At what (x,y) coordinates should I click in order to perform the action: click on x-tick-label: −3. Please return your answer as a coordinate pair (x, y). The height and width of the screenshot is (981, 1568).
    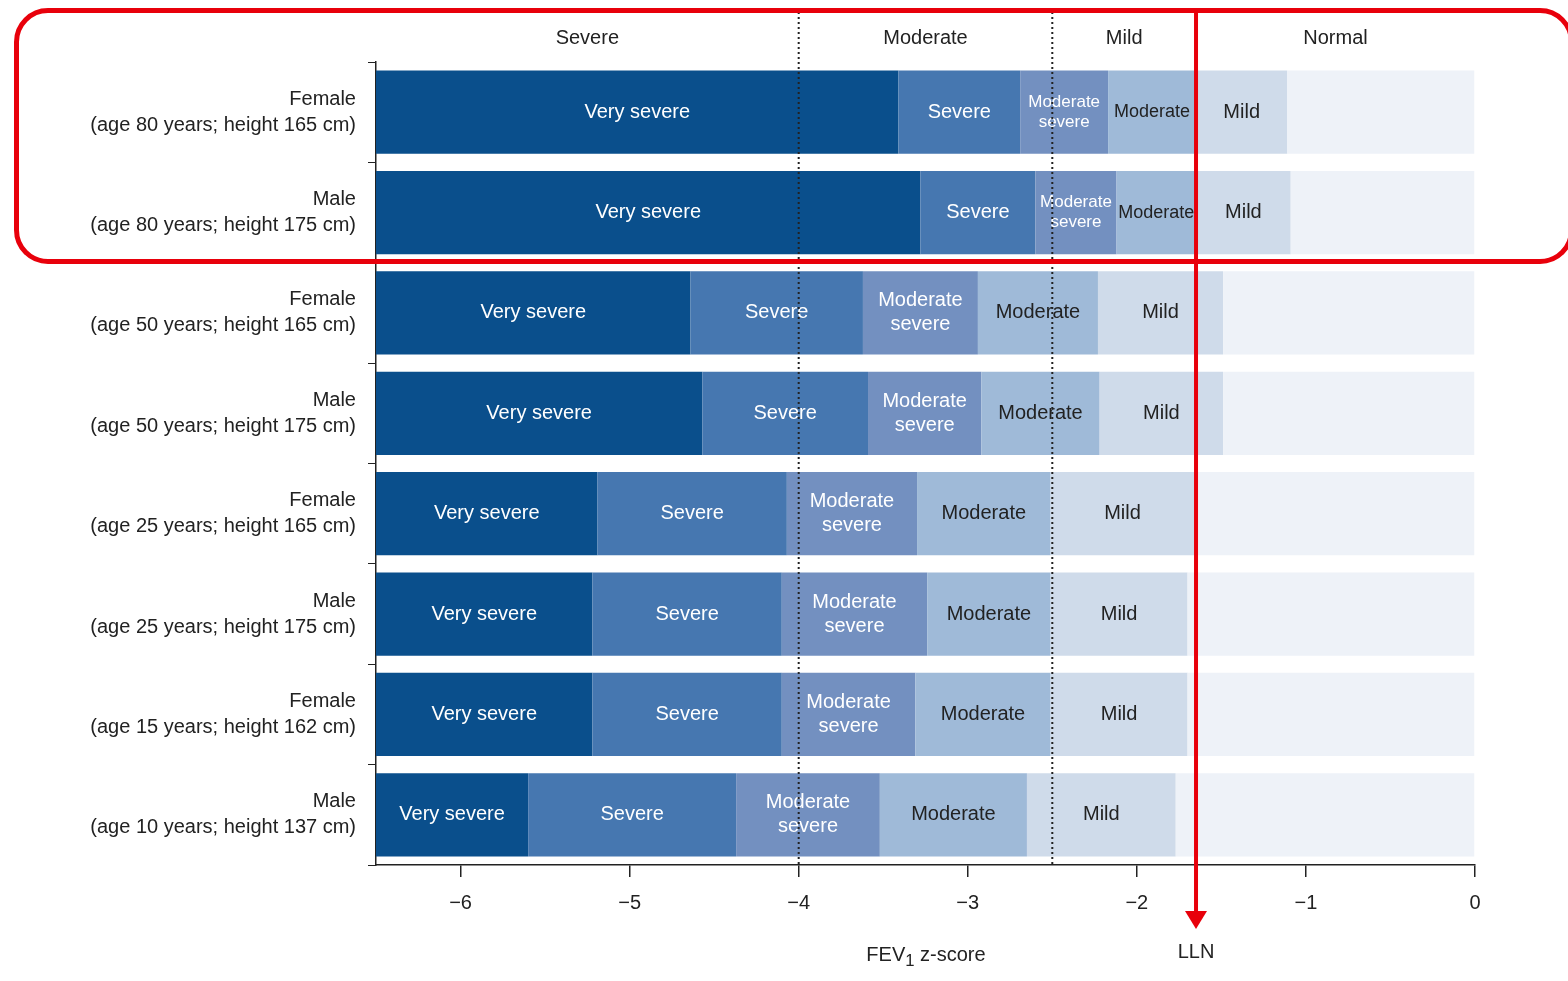
    Looking at the image, I should click on (968, 901).